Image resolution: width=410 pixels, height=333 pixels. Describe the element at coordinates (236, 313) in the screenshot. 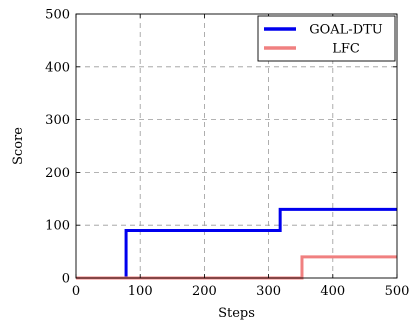

I see `x-axis-label: Steps` at that location.